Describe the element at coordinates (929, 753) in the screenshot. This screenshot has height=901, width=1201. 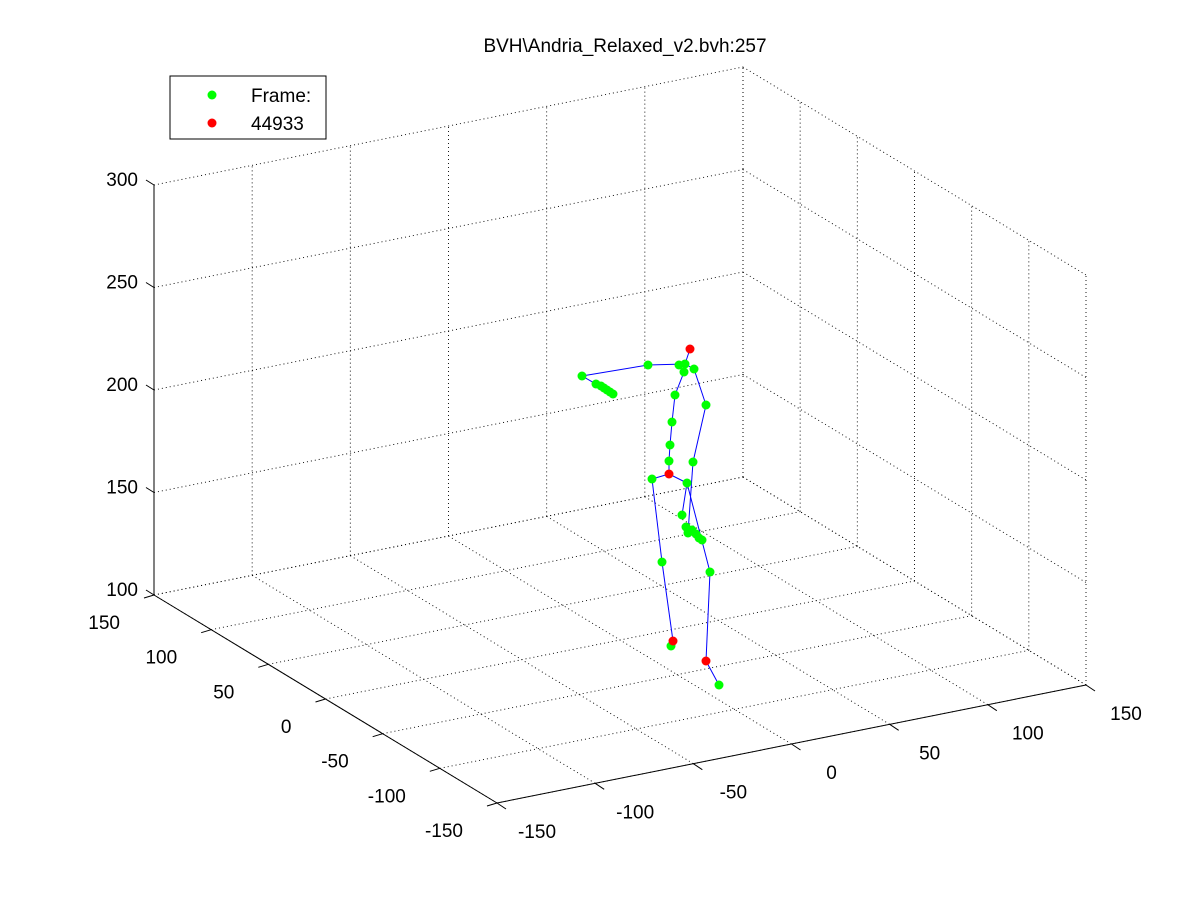
I see `x-tick-label: 50` at that location.